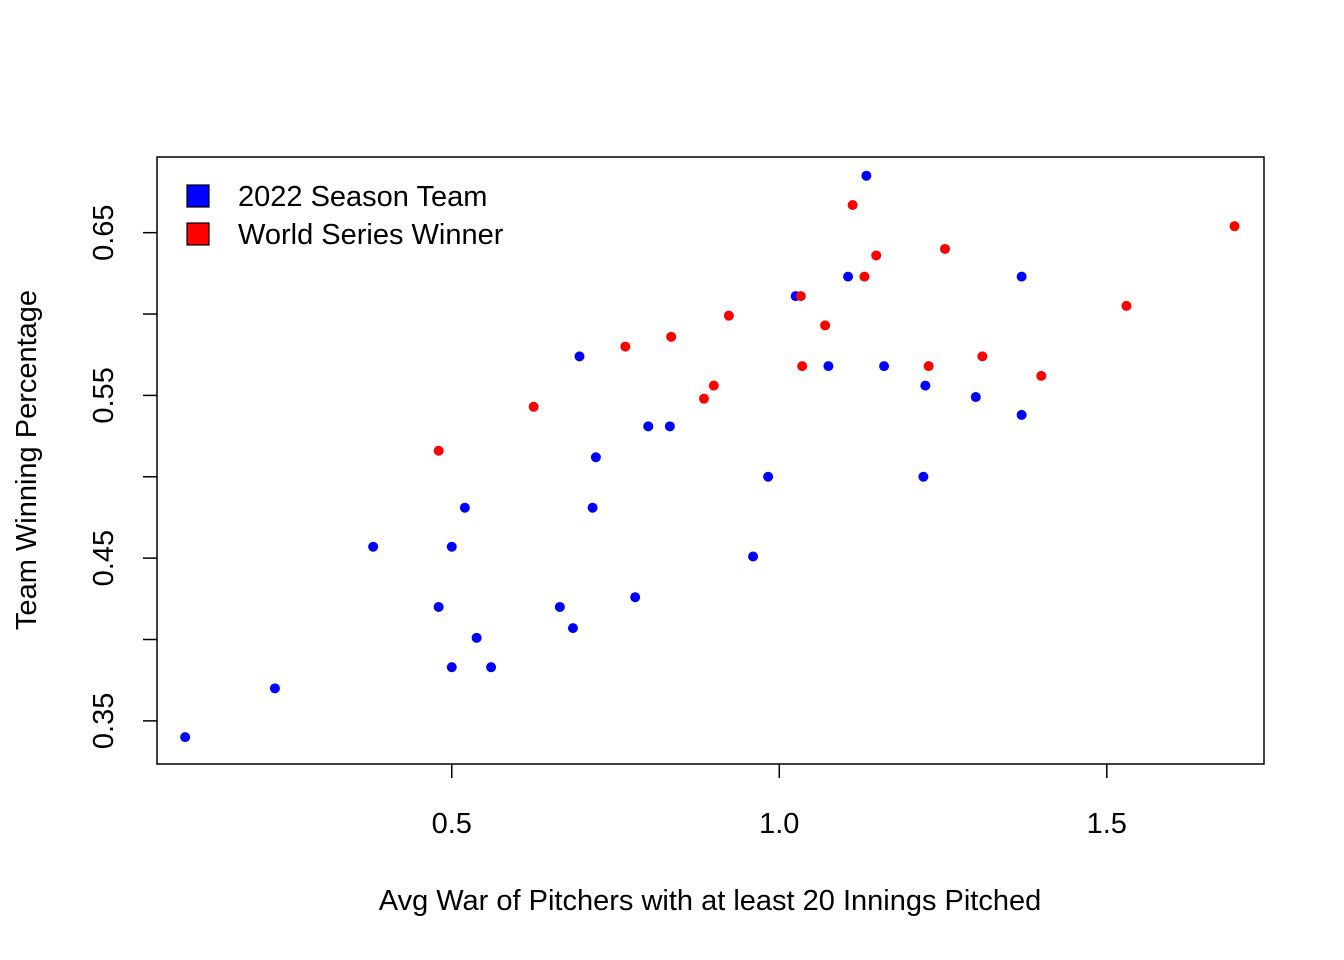 This screenshot has width=1344, height=960. Describe the element at coordinates (122, 476) in the screenshot. I see `y-axis: 0.35 0.45 0.55 0.65` at that location.